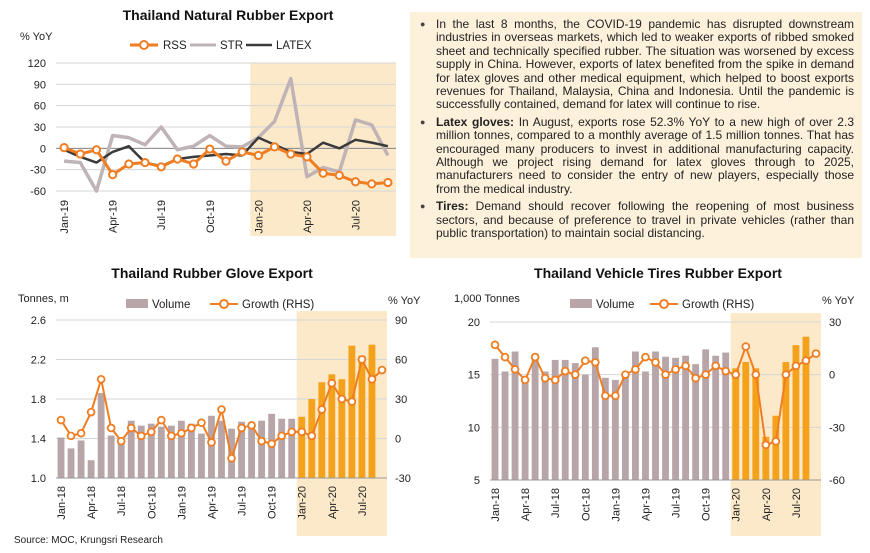 This screenshot has height=553, width=870. I want to click on legend-label-growth: Growth (RHS), so click(718, 305).